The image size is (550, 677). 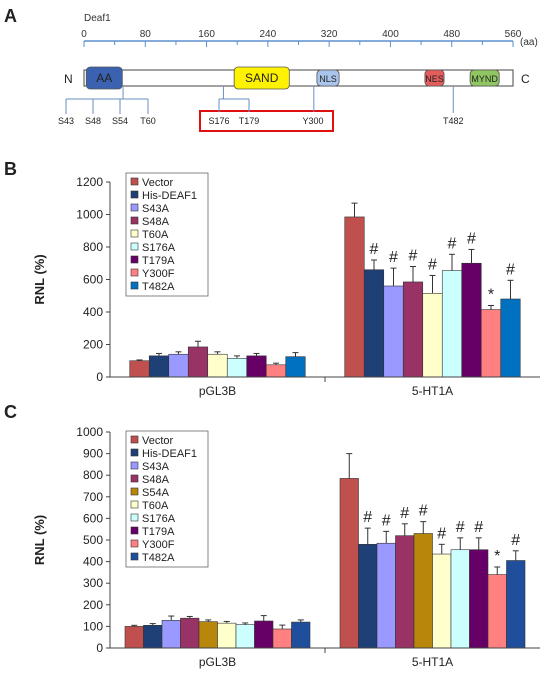 I want to click on y-tick-label: 400, so click(x=93, y=312).